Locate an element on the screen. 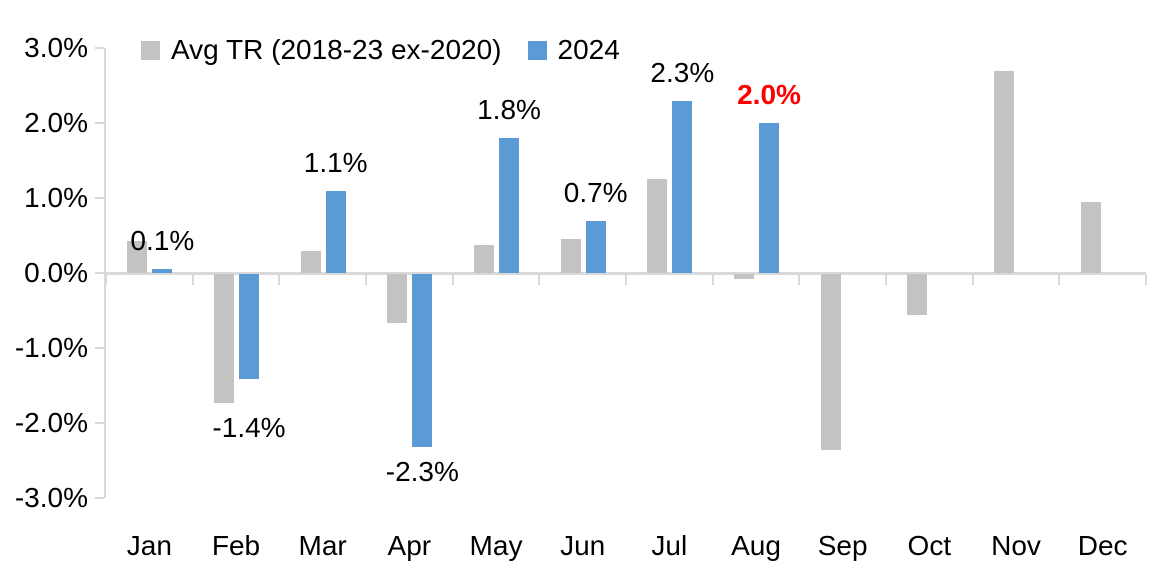 This screenshot has width=1152, height=570. bar-avg-jul is located at coordinates (657, 226).